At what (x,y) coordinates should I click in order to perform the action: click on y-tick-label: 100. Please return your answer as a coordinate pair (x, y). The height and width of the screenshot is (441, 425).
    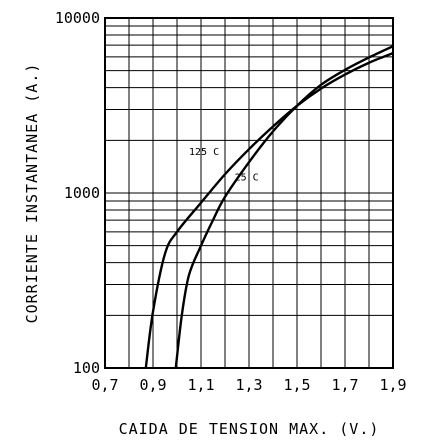
    Looking at the image, I should click on (86, 368).